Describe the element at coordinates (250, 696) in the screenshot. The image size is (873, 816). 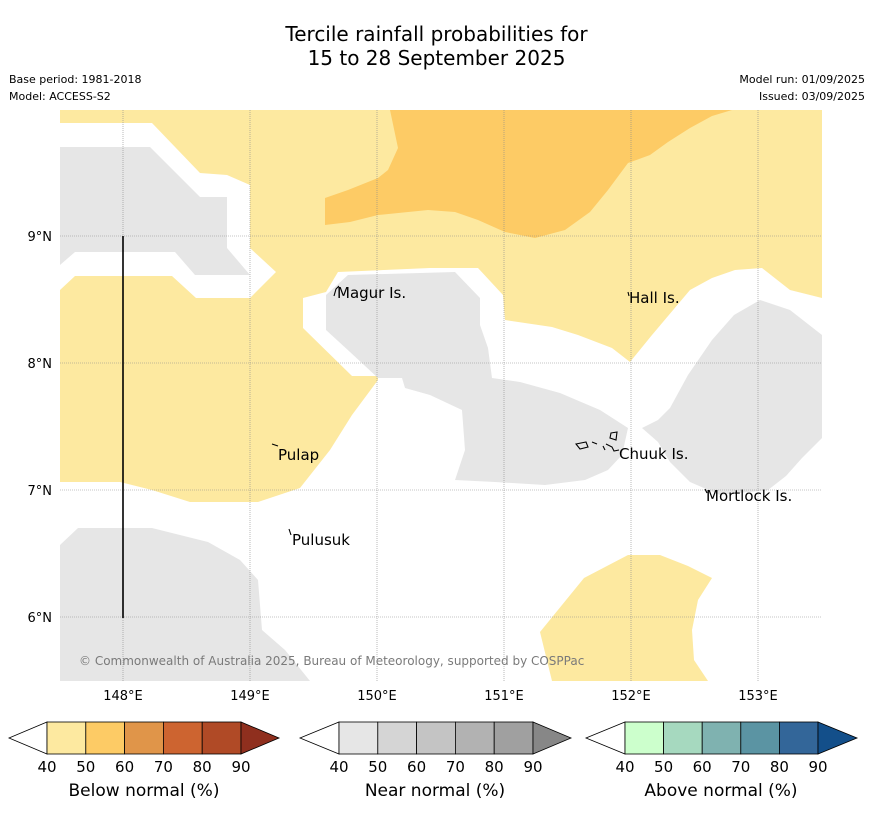
I see `lon-tick-label: 149°E` at that location.